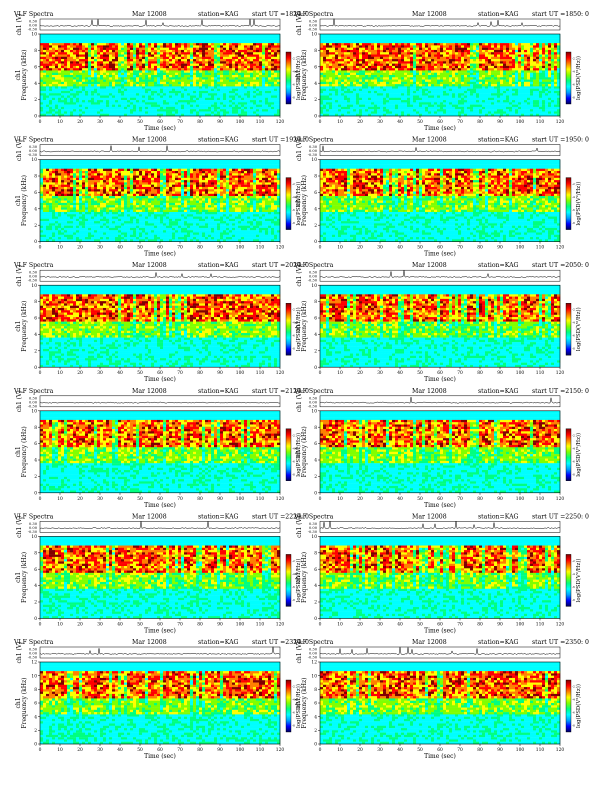 The height and width of the screenshot is (792, 612). I want to click on panel-start-time: start UT =2350: 0, so click(560, 642).